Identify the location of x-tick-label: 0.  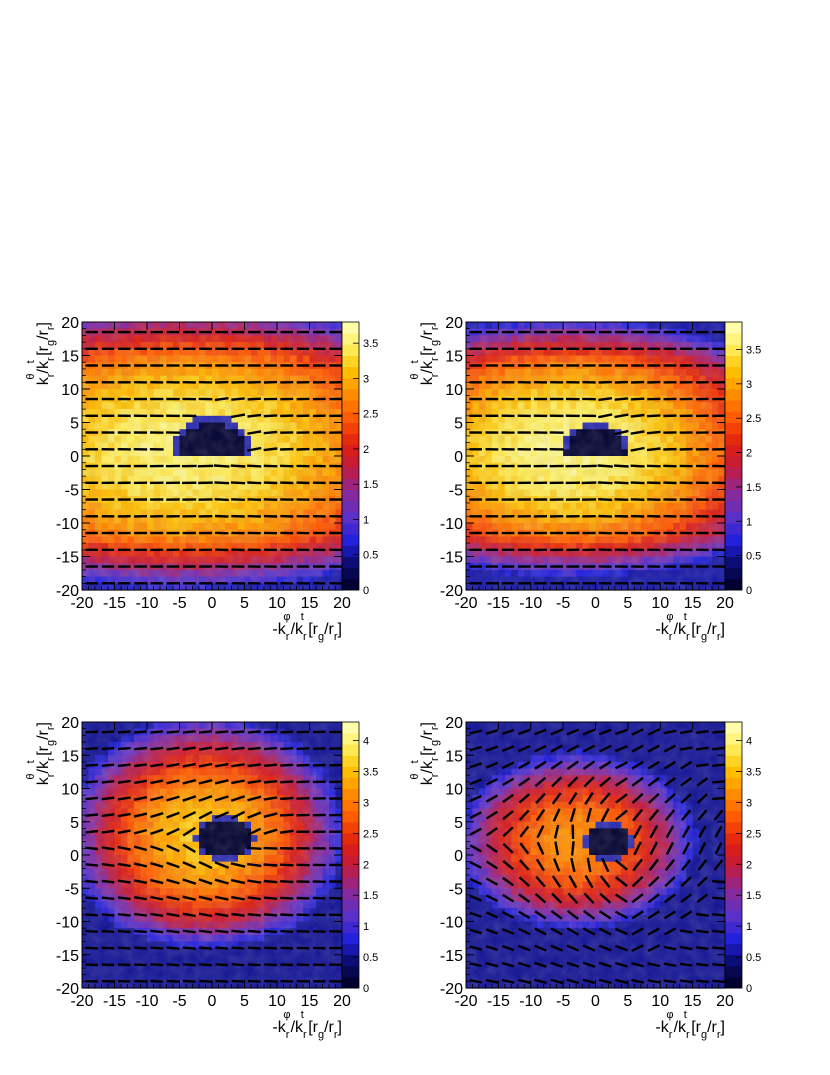
(595, 603).